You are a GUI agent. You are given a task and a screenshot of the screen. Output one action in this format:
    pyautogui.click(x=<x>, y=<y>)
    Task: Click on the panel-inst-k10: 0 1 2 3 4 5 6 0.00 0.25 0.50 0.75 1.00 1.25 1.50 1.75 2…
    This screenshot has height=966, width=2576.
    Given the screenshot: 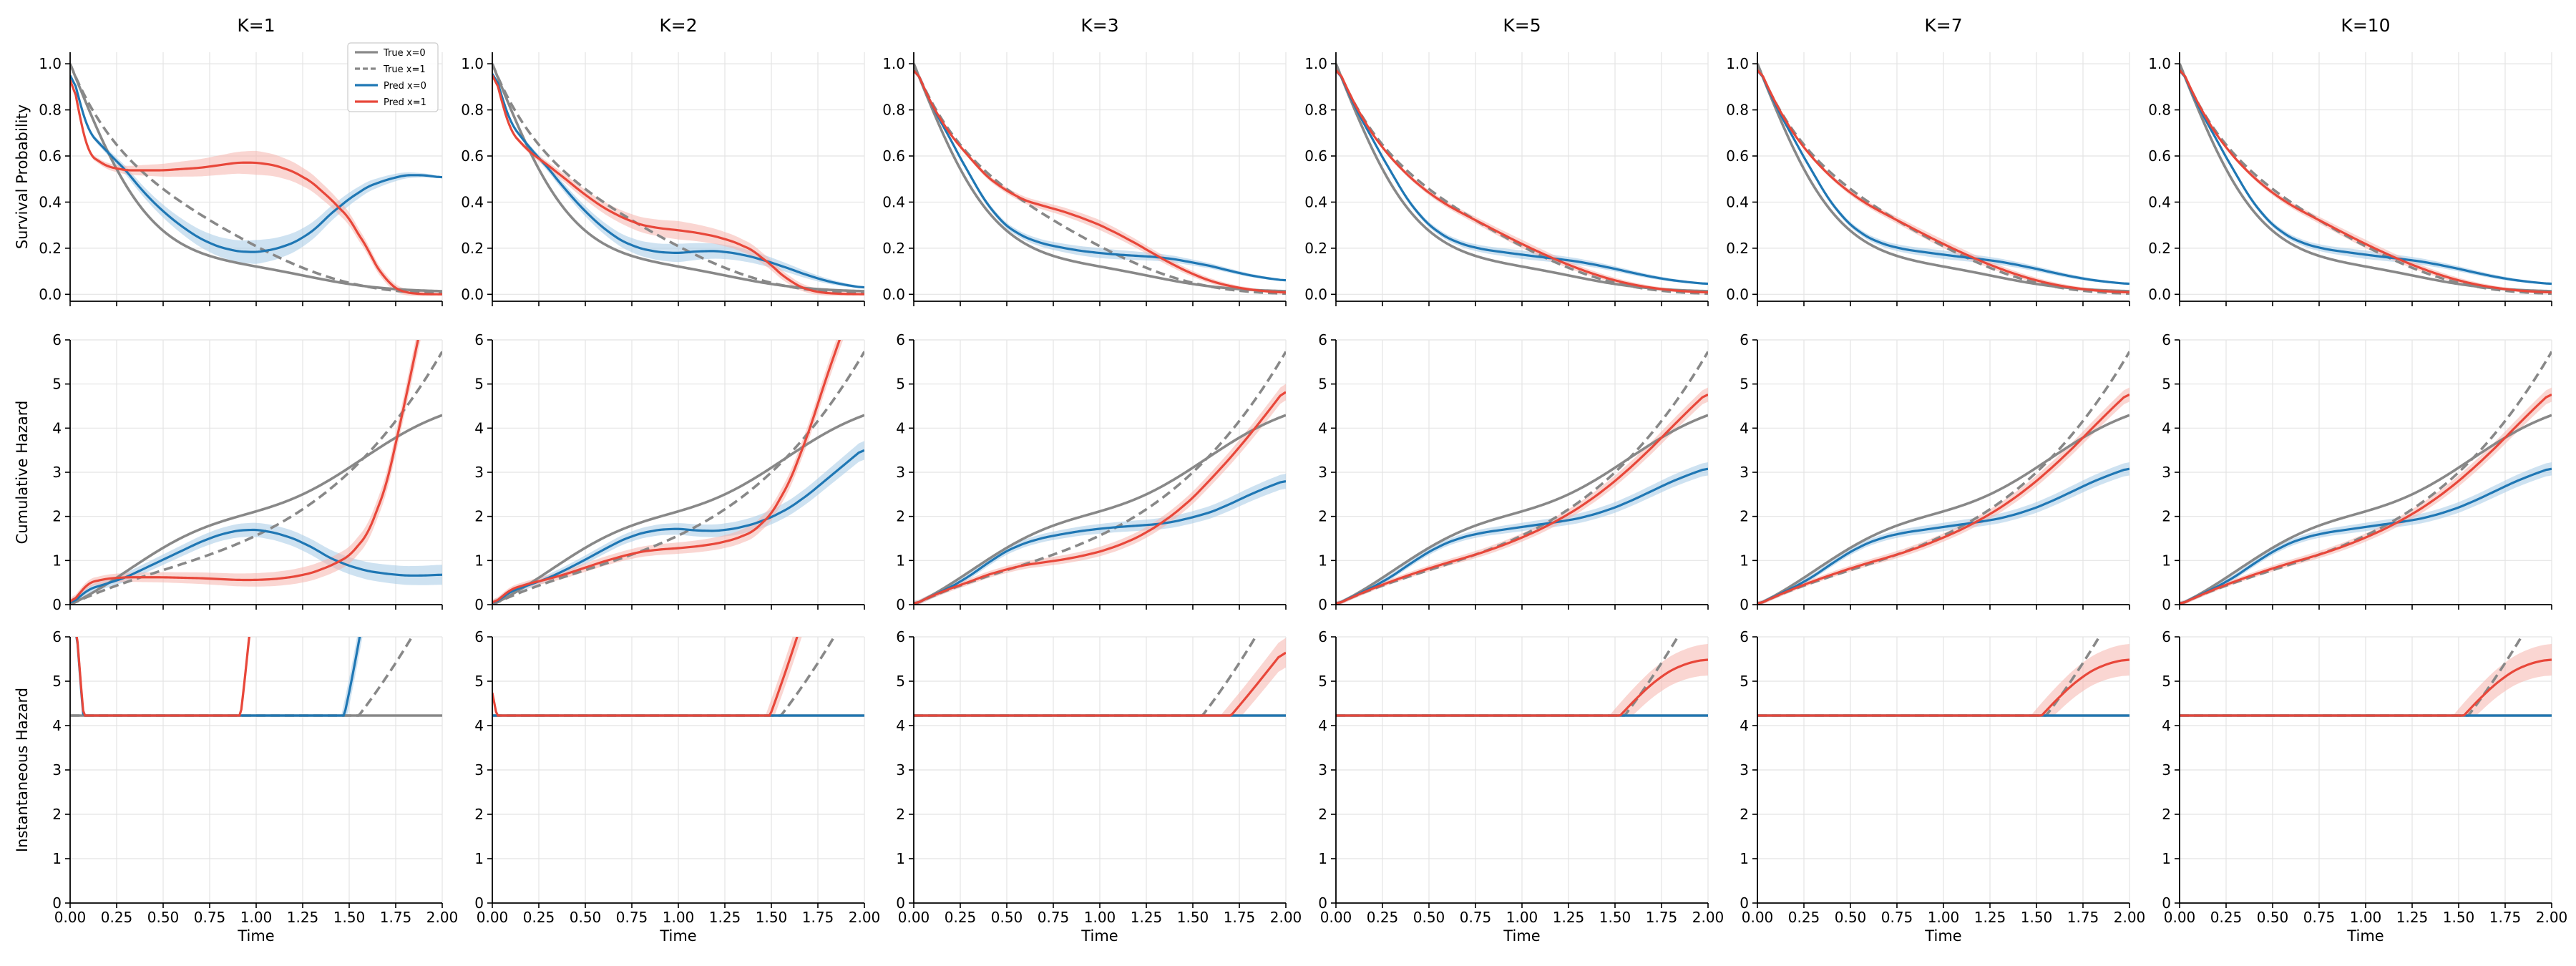 What is the action you would take?
    pyautogui.click(x=2365, y=786)
    